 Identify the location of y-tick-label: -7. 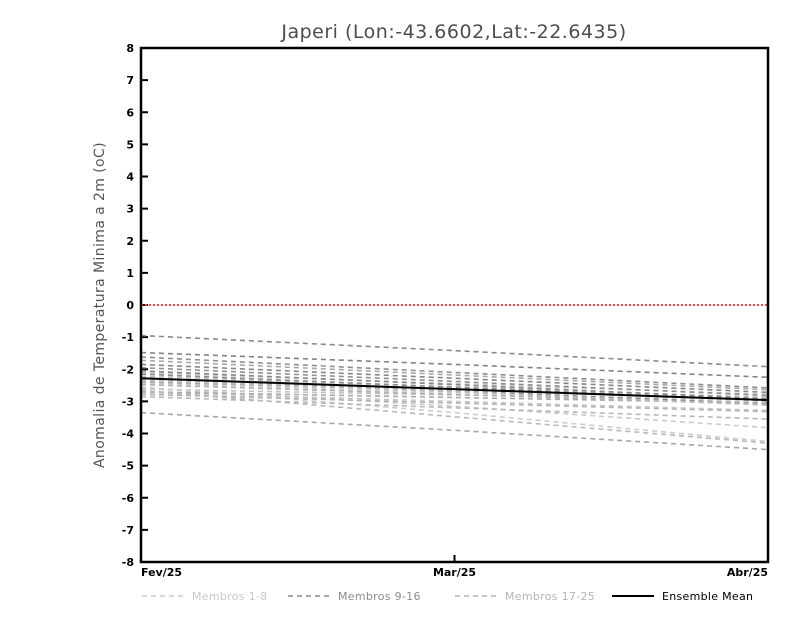
(128, 530).